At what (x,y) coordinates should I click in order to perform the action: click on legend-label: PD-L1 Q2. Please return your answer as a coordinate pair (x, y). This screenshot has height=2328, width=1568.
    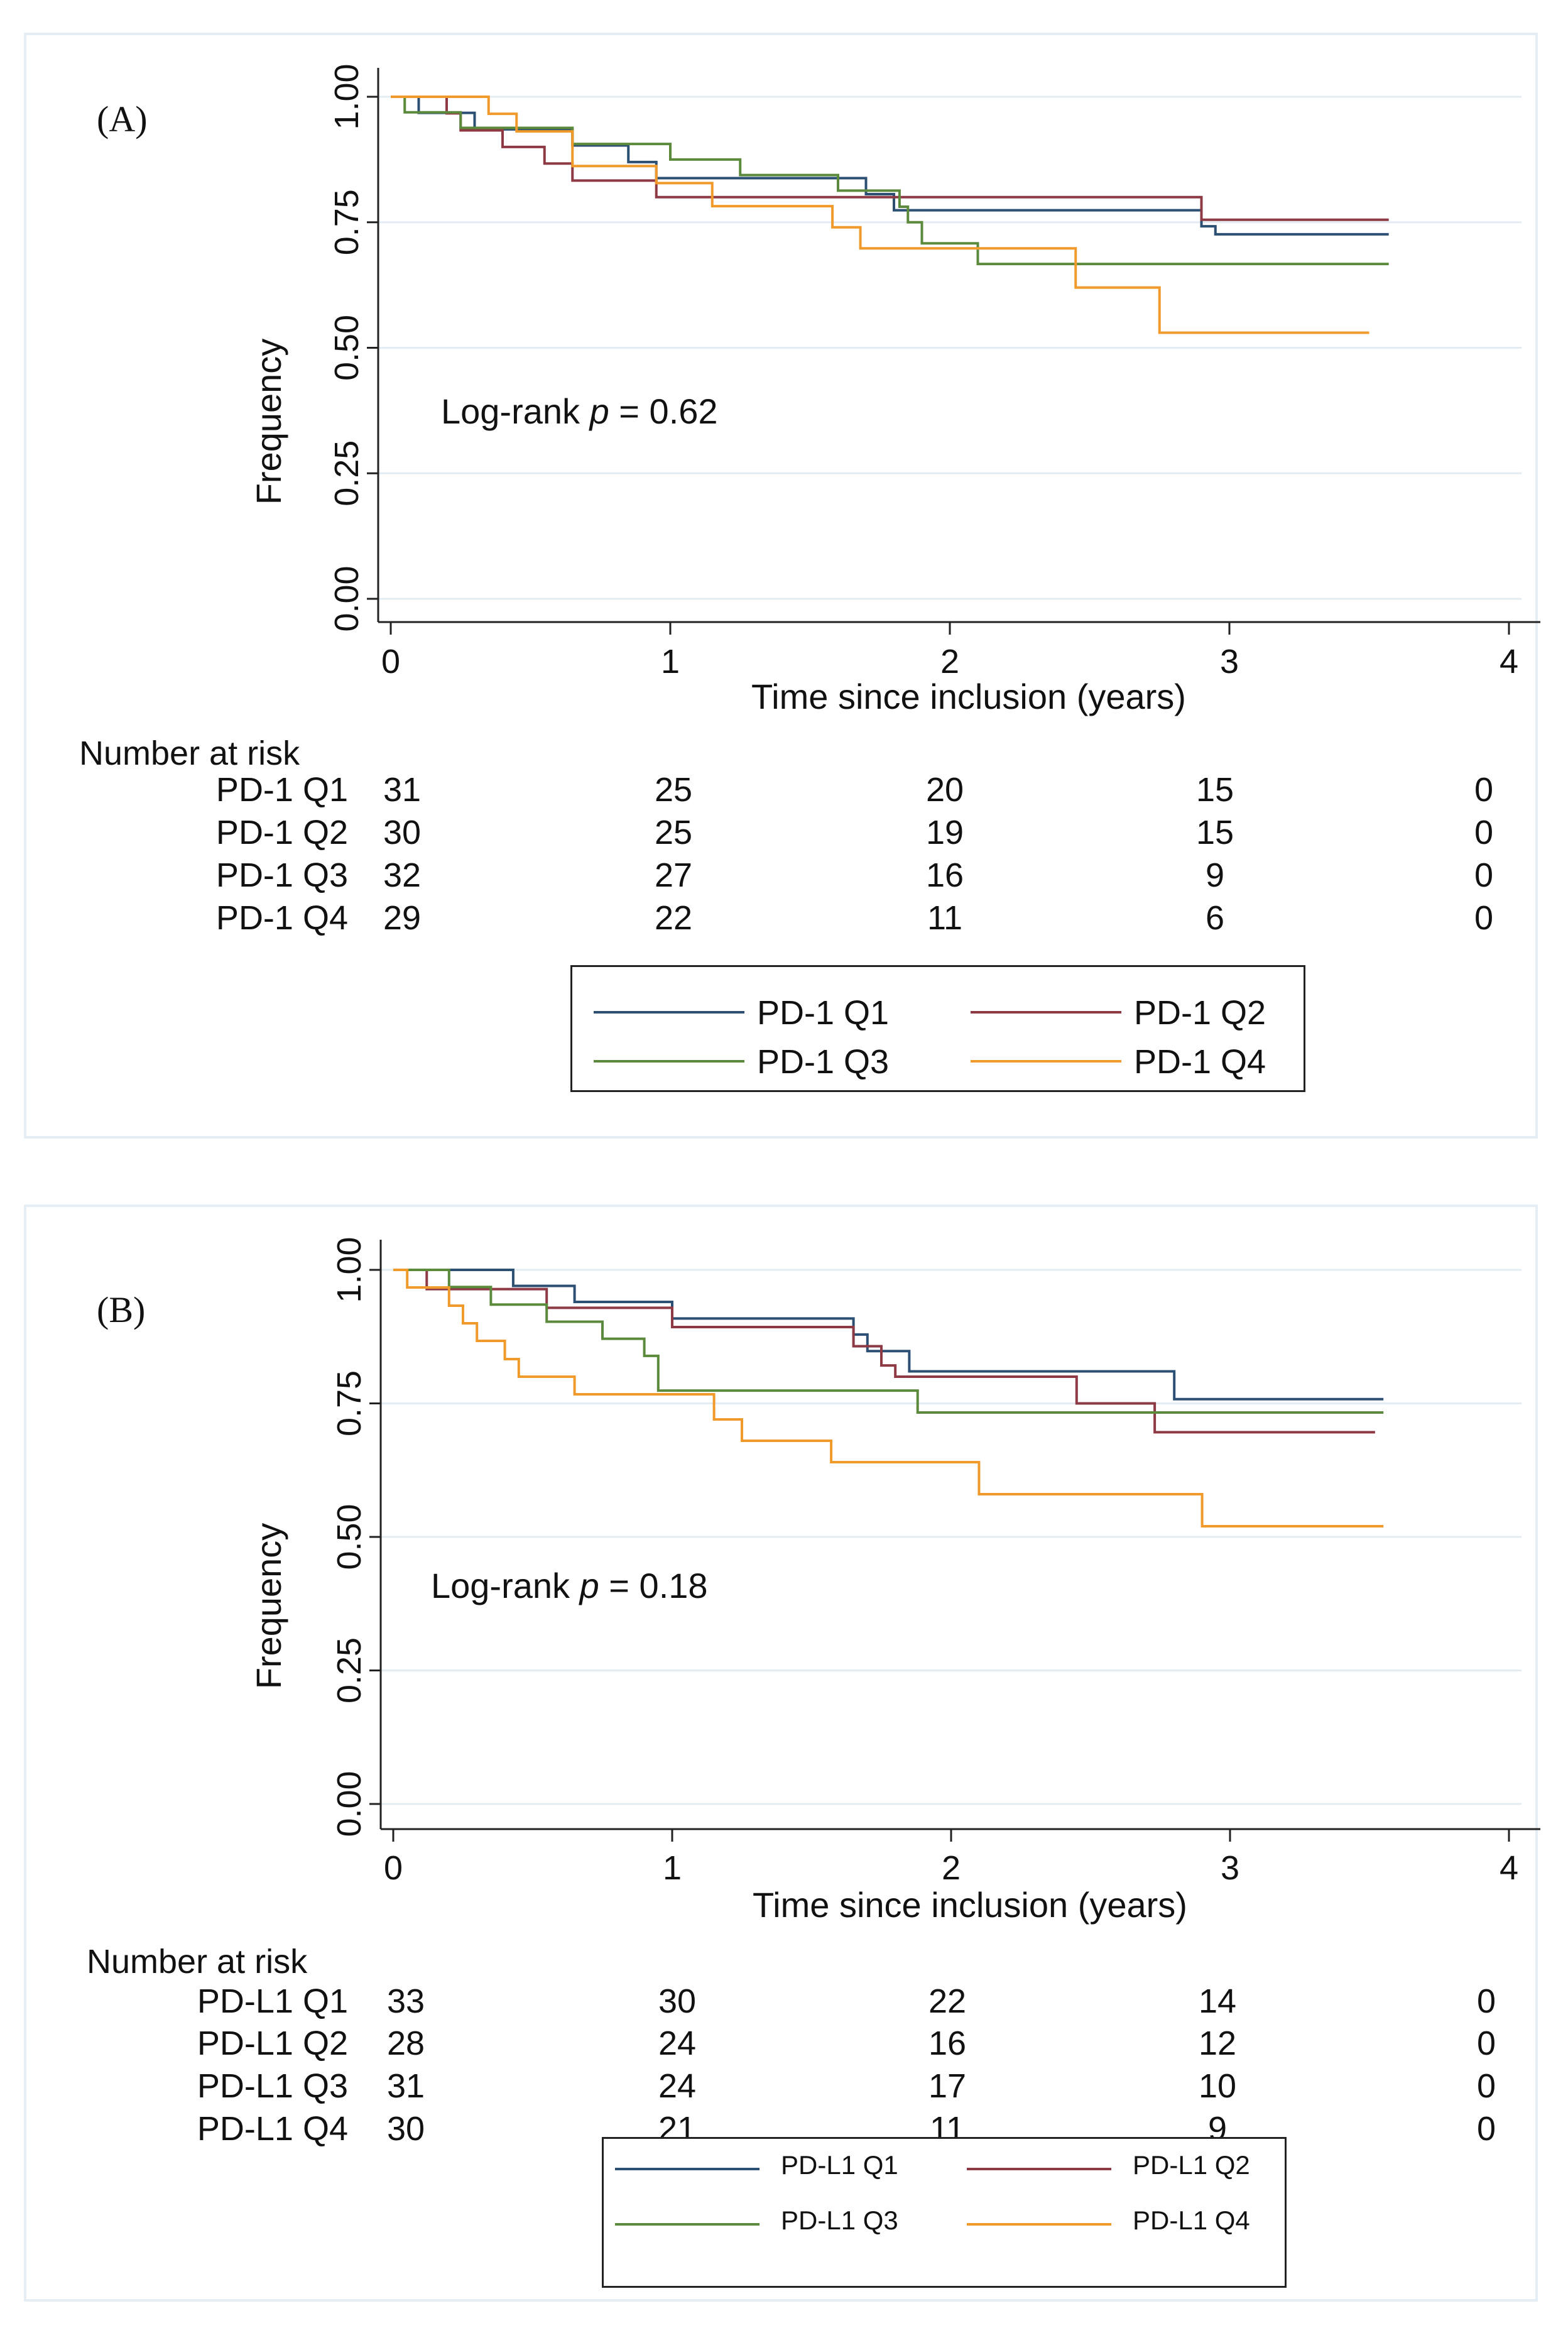
    Looking at the image, I should click on (1191, 2165).